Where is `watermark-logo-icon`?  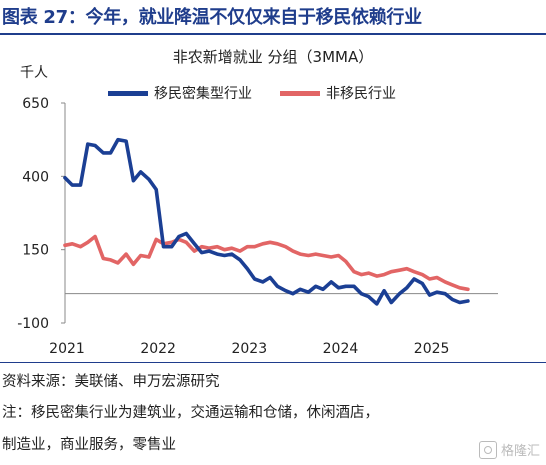 watermark-logo-icon is located at coordinates (487, 449).